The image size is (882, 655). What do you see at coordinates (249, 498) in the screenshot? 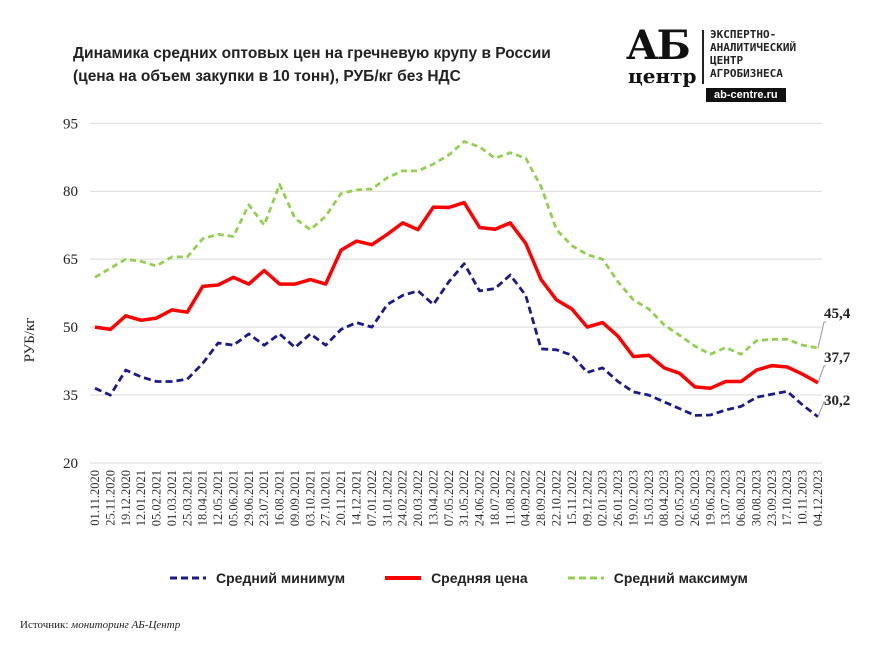
I see `x-tick-label: 29.06.2021` at bounding box center [249, 498].